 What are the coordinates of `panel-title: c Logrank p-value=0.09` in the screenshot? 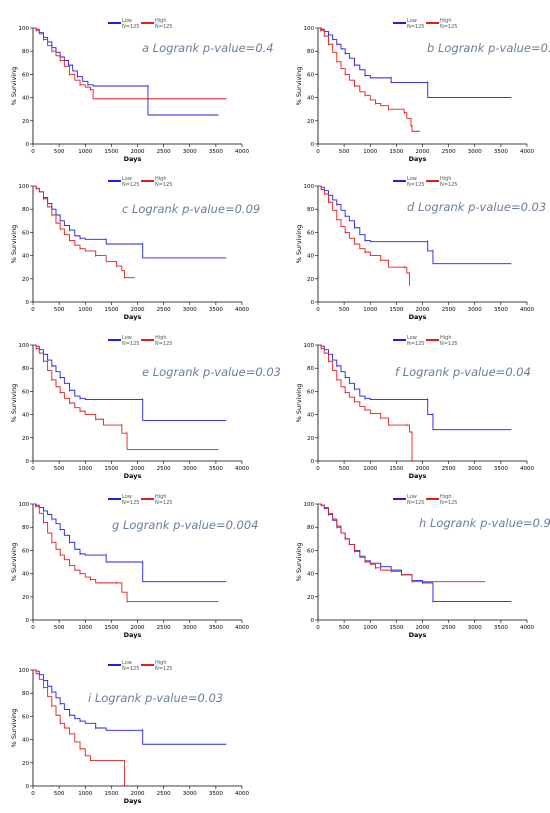 It's located at (191, 209).